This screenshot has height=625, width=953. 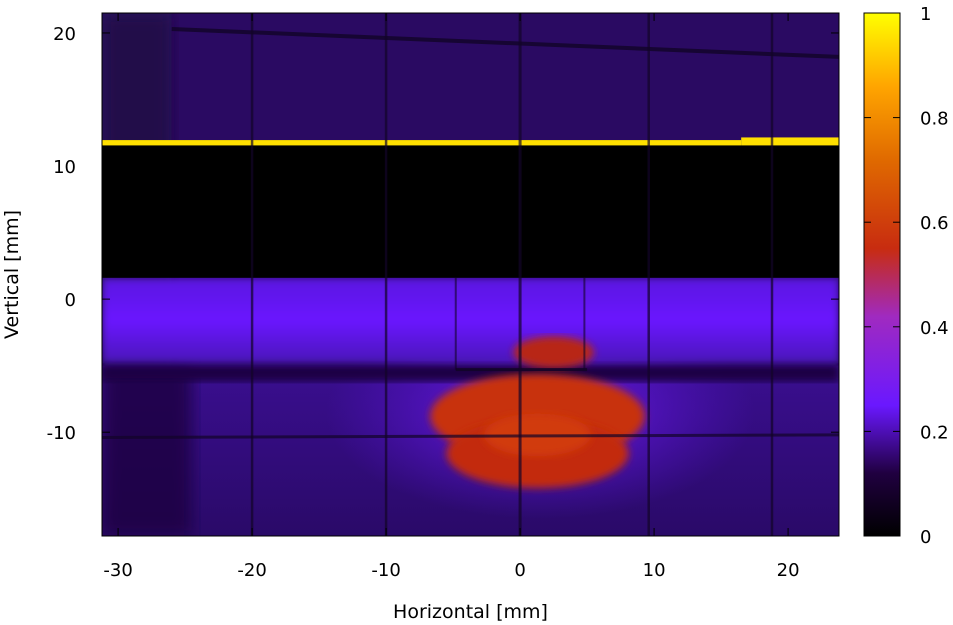 I want to click on x-tick-label: -30, so click(x=117, y=570).